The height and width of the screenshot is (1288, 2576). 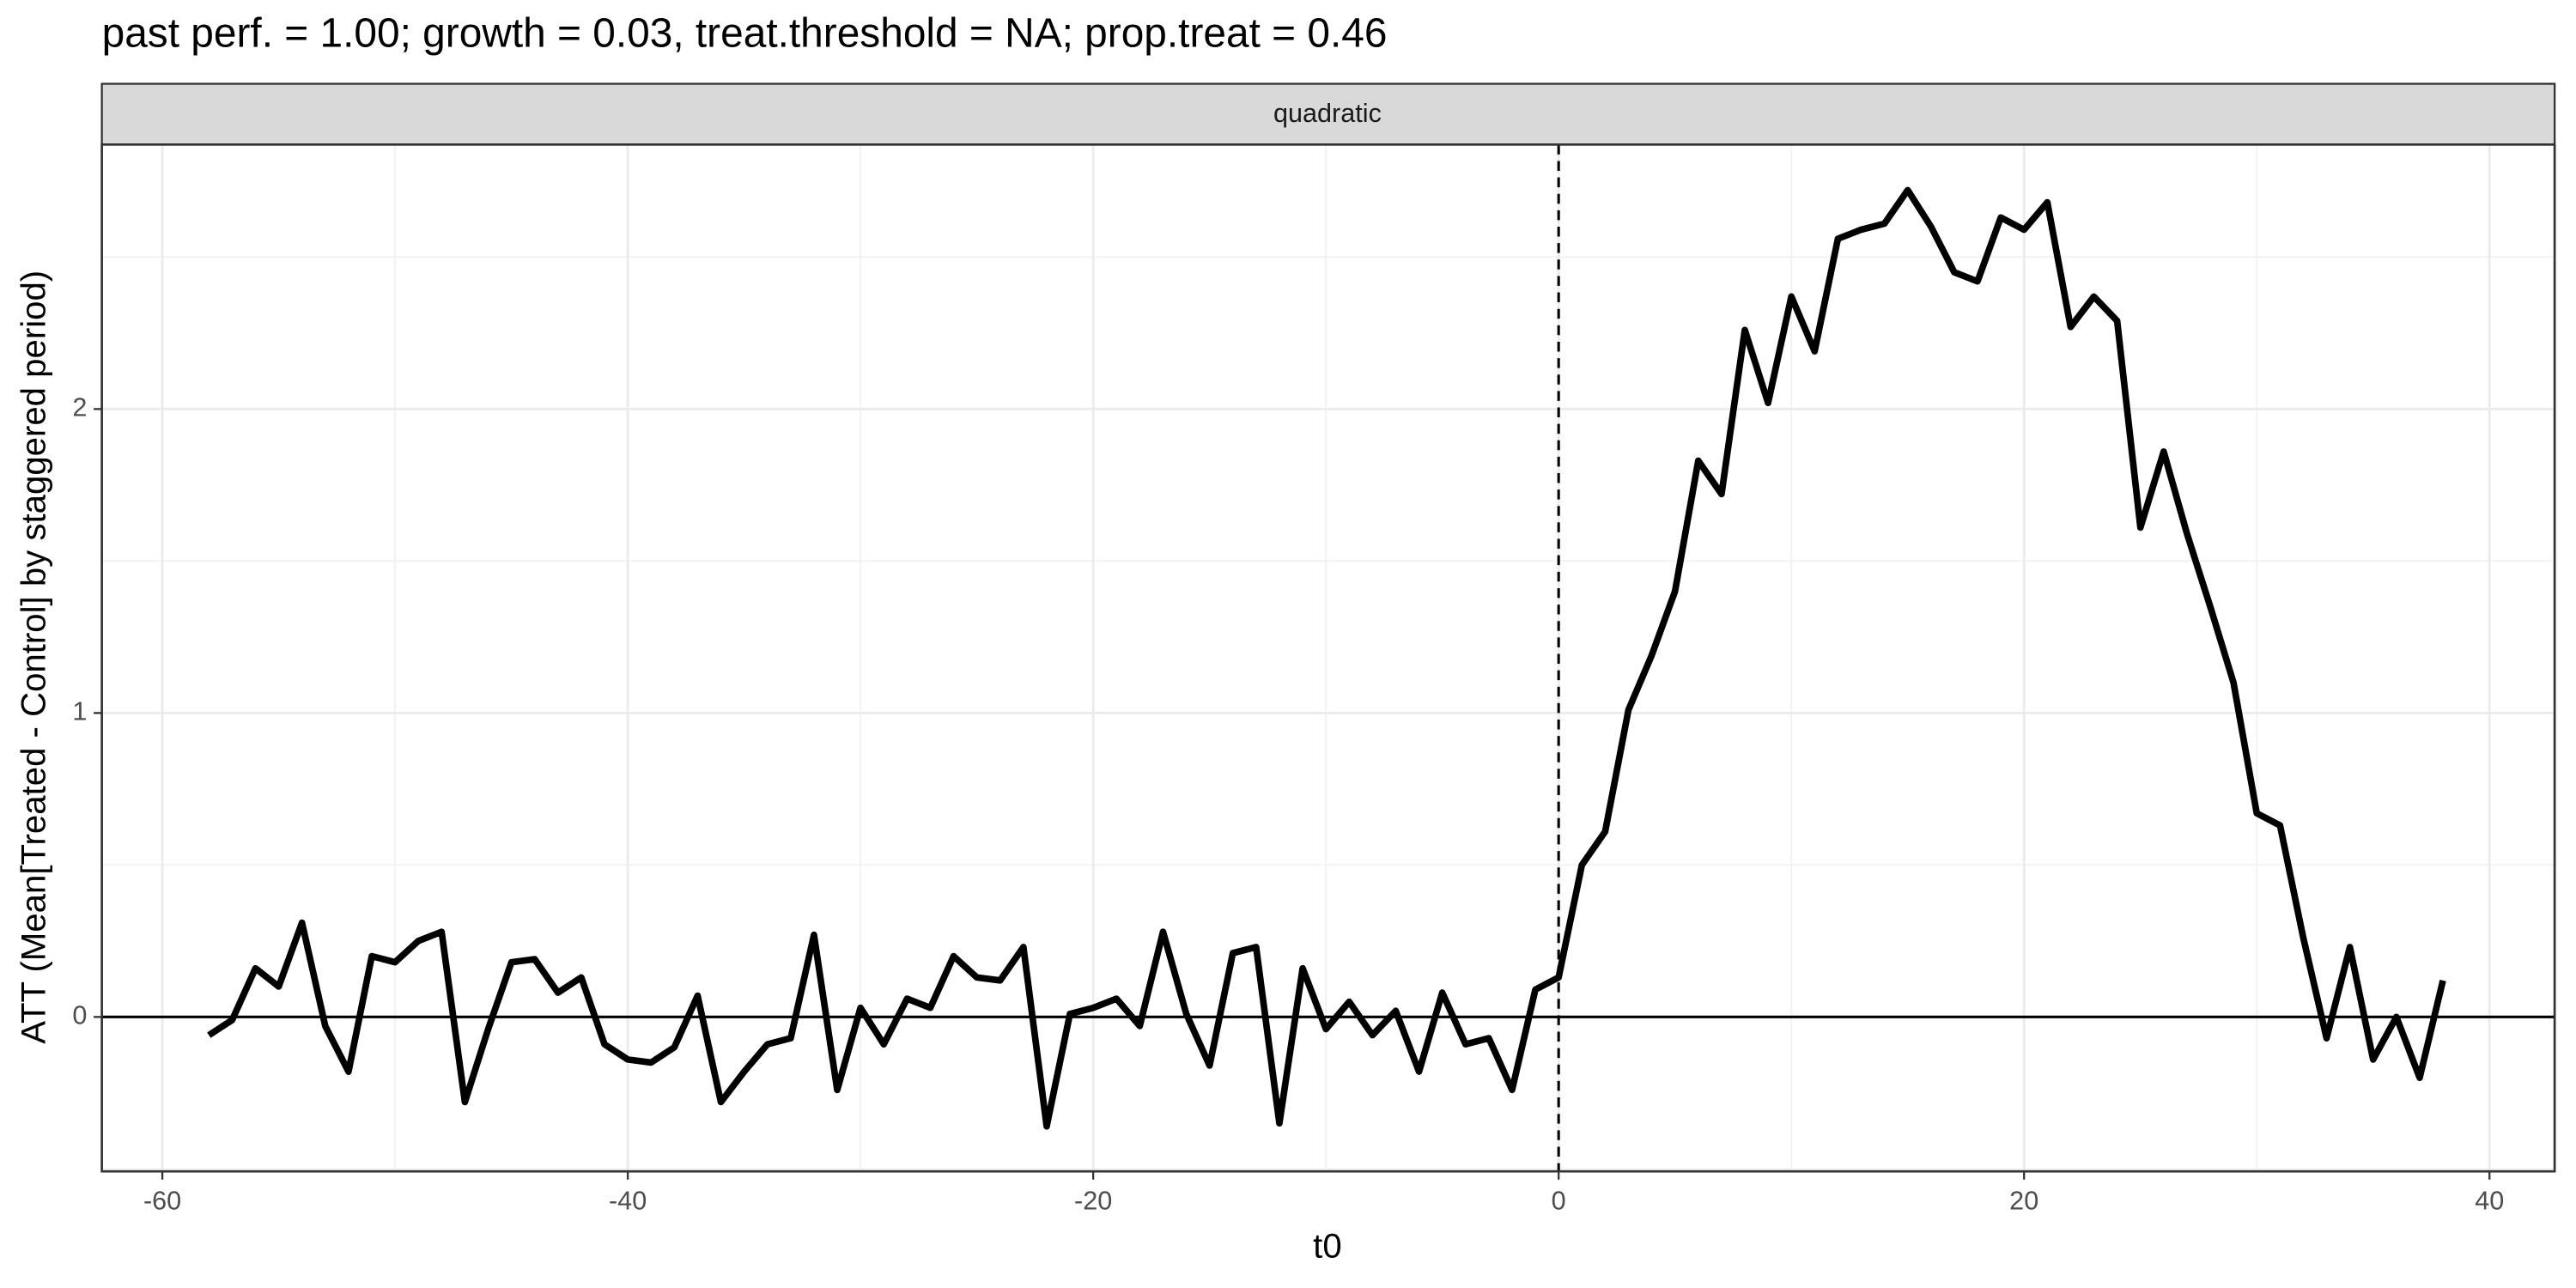 What do you see at coordinates (2024, 1202) in the screenshot?
I see `x-tick-label: 20` at bounding box center [2024, 1202].